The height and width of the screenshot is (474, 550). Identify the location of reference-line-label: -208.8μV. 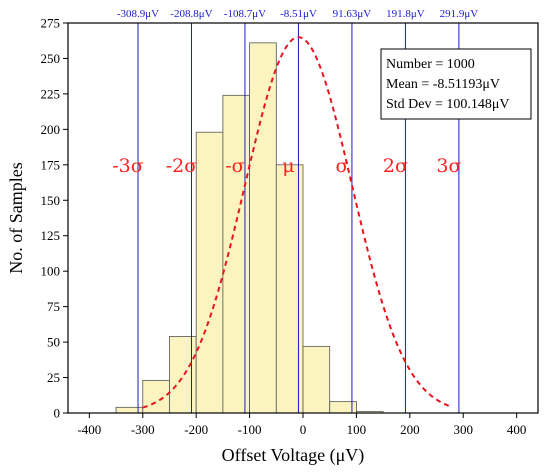
(191, 14).